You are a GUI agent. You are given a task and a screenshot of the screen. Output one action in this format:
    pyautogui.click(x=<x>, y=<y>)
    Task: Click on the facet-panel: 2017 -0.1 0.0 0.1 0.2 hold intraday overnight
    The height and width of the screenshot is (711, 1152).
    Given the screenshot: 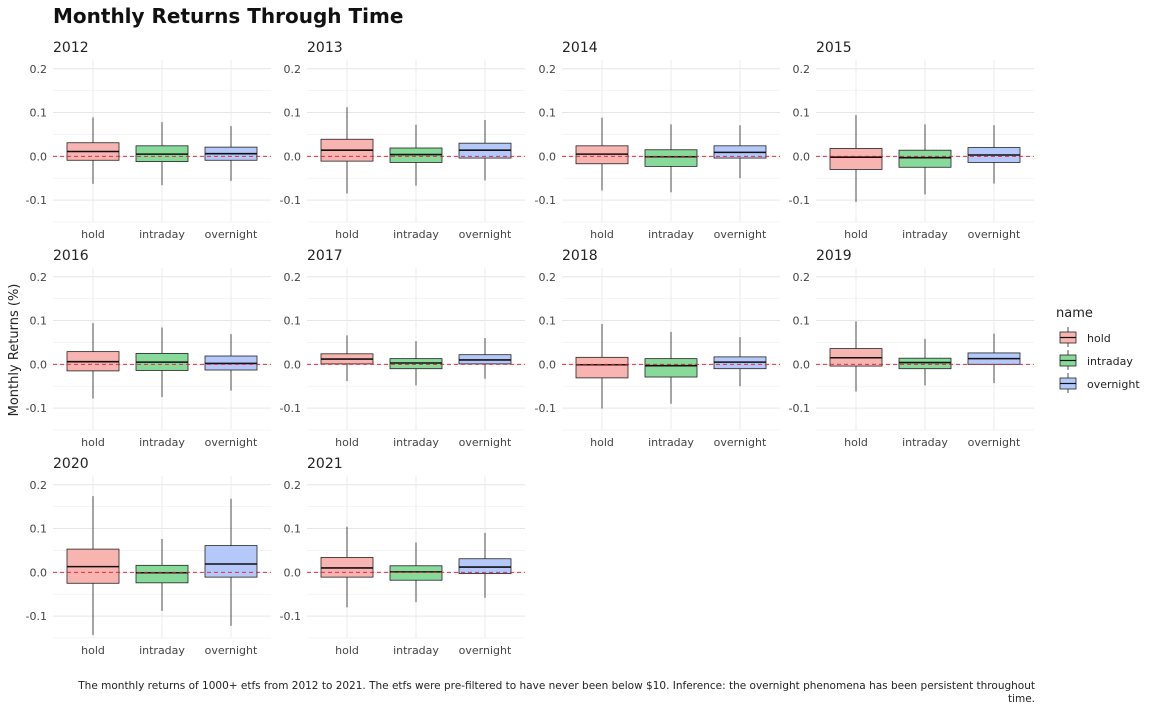 What is the action you would take?
    pyautogui.click(x=402, y=348)
    